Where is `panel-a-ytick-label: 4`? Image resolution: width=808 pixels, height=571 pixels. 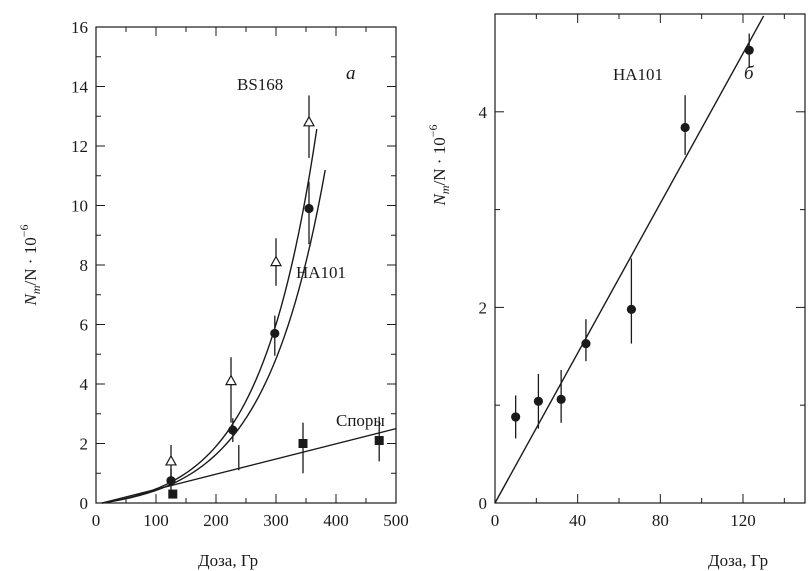
panel-a-ytick-label: 4 is located at coordinates (84, 384).